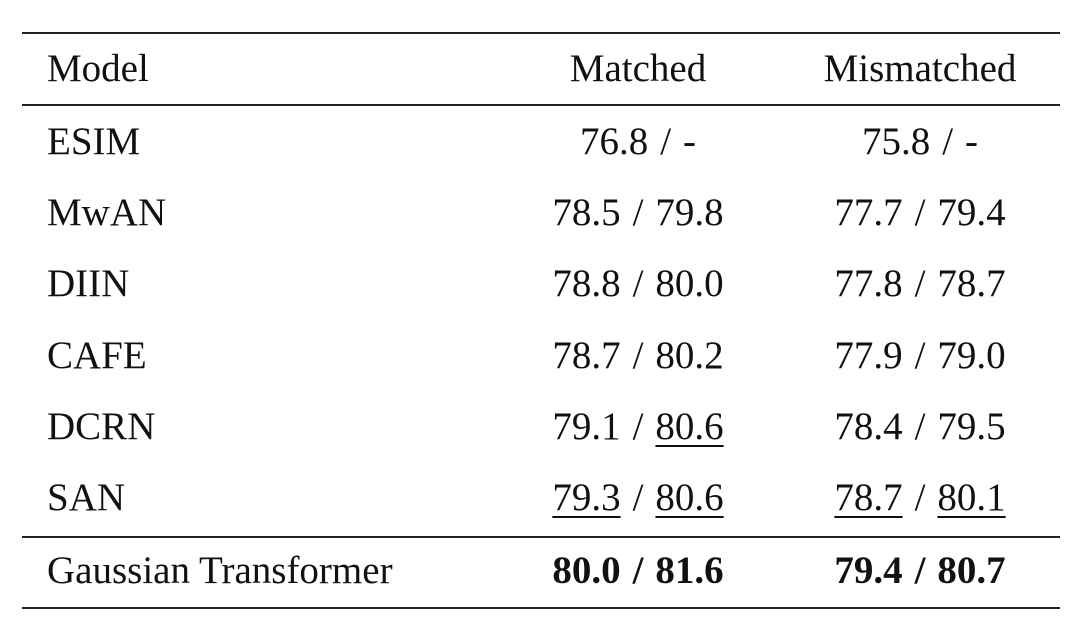  I want to click on mismatched-cell: 78.7 / 80.1, so click(920, 498).